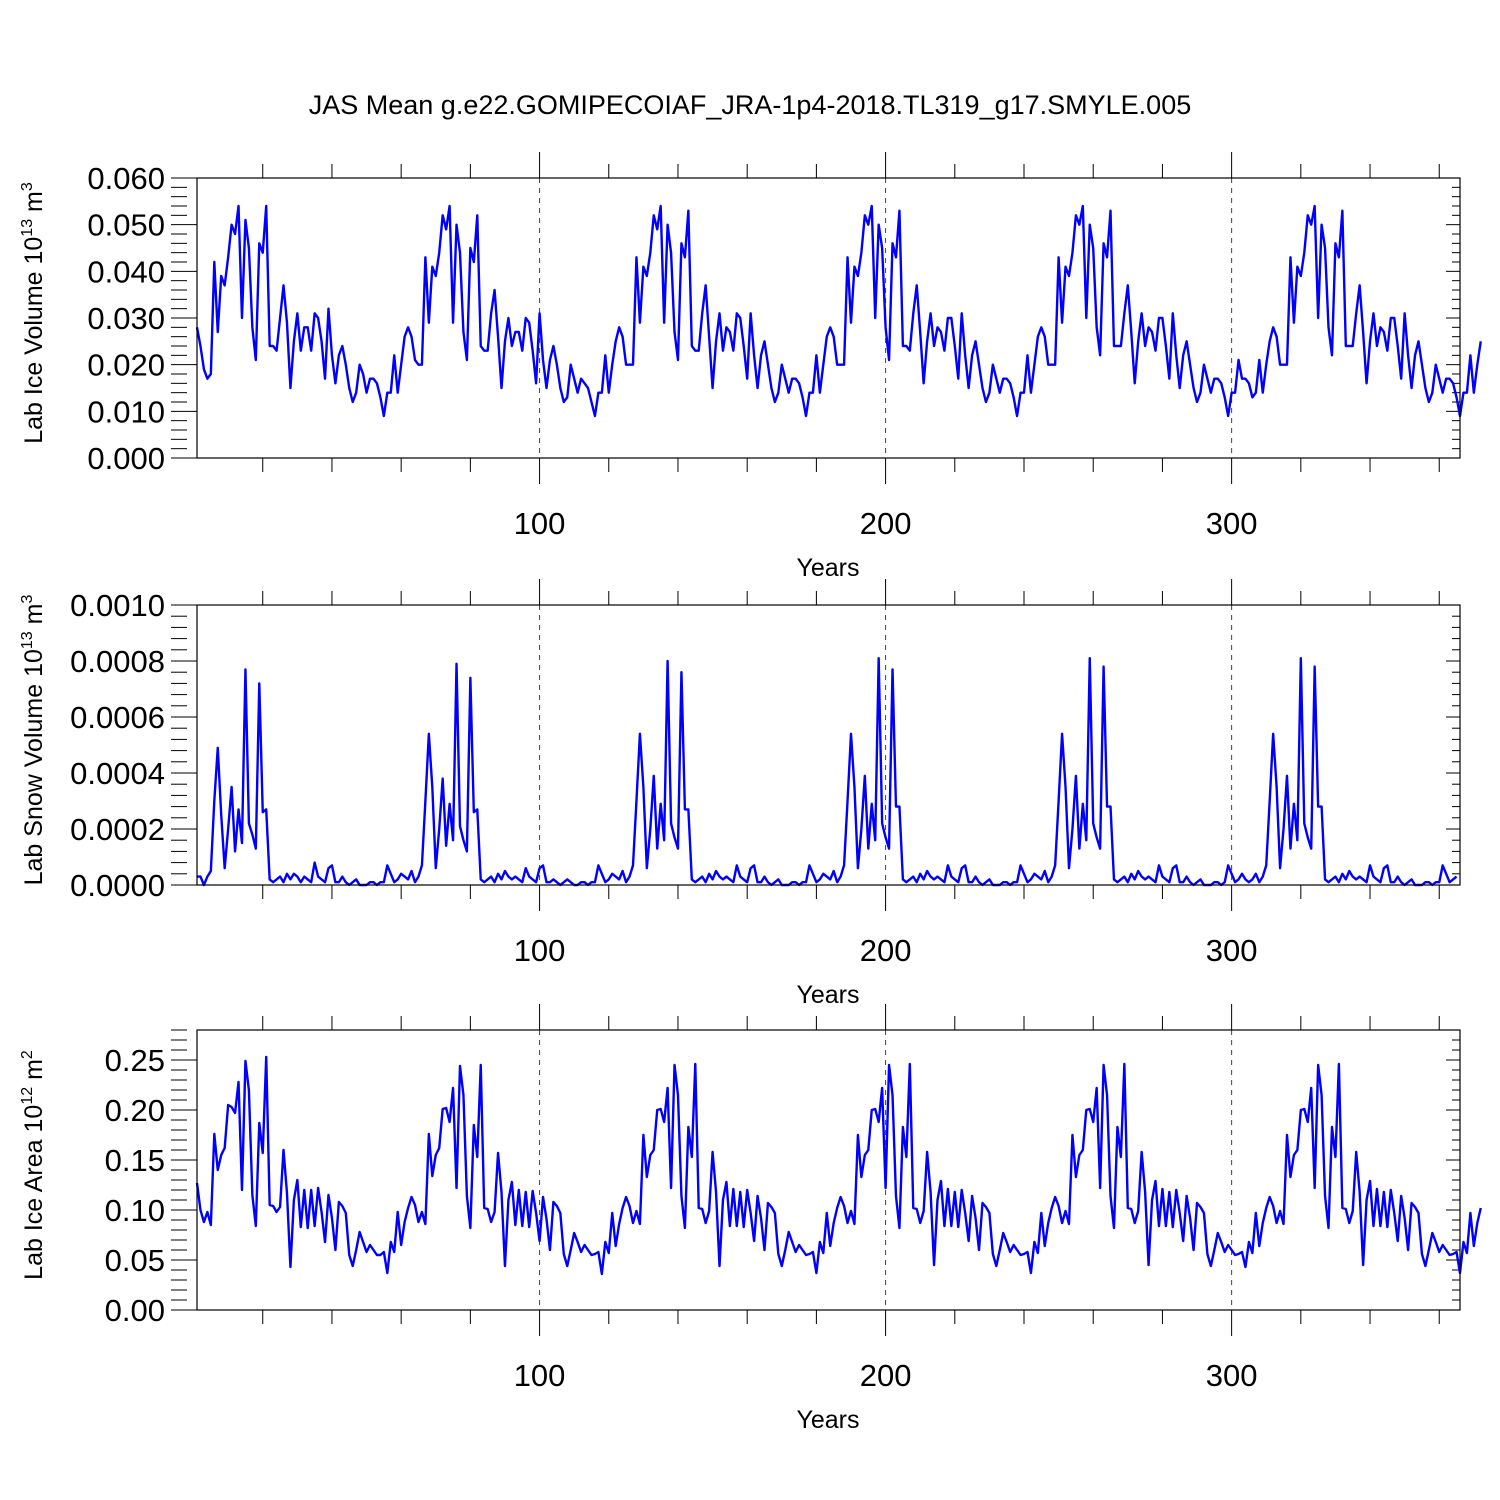  What do you see at coordinates (126, 178) in the screenshot?
I see `y-tick-label: 0.060` at bounding box center [126, 178].